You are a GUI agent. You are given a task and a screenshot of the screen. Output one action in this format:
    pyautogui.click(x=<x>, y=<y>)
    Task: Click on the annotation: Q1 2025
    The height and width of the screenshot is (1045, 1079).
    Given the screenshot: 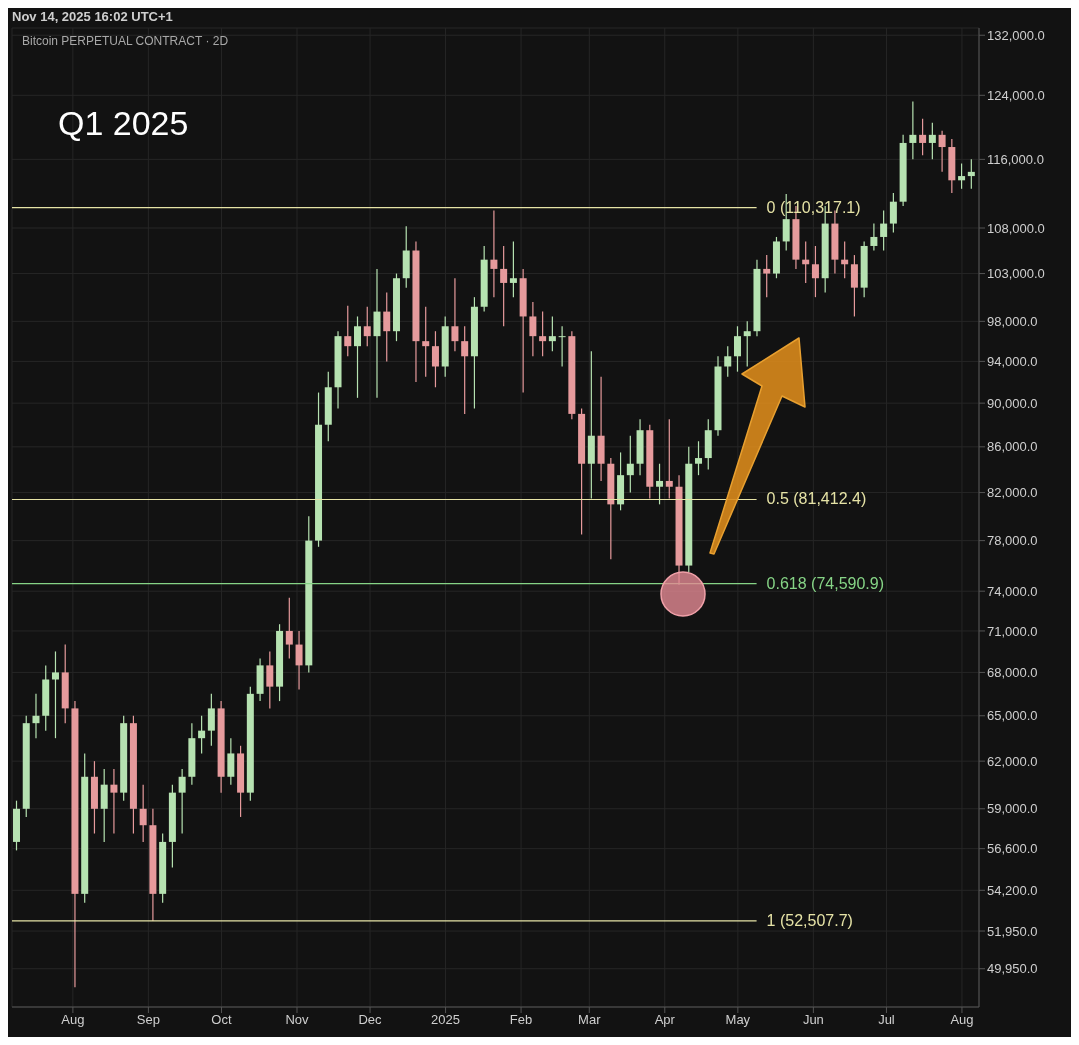 What is the action you would take?
    pyautogui.click(x=123, y=123)
    